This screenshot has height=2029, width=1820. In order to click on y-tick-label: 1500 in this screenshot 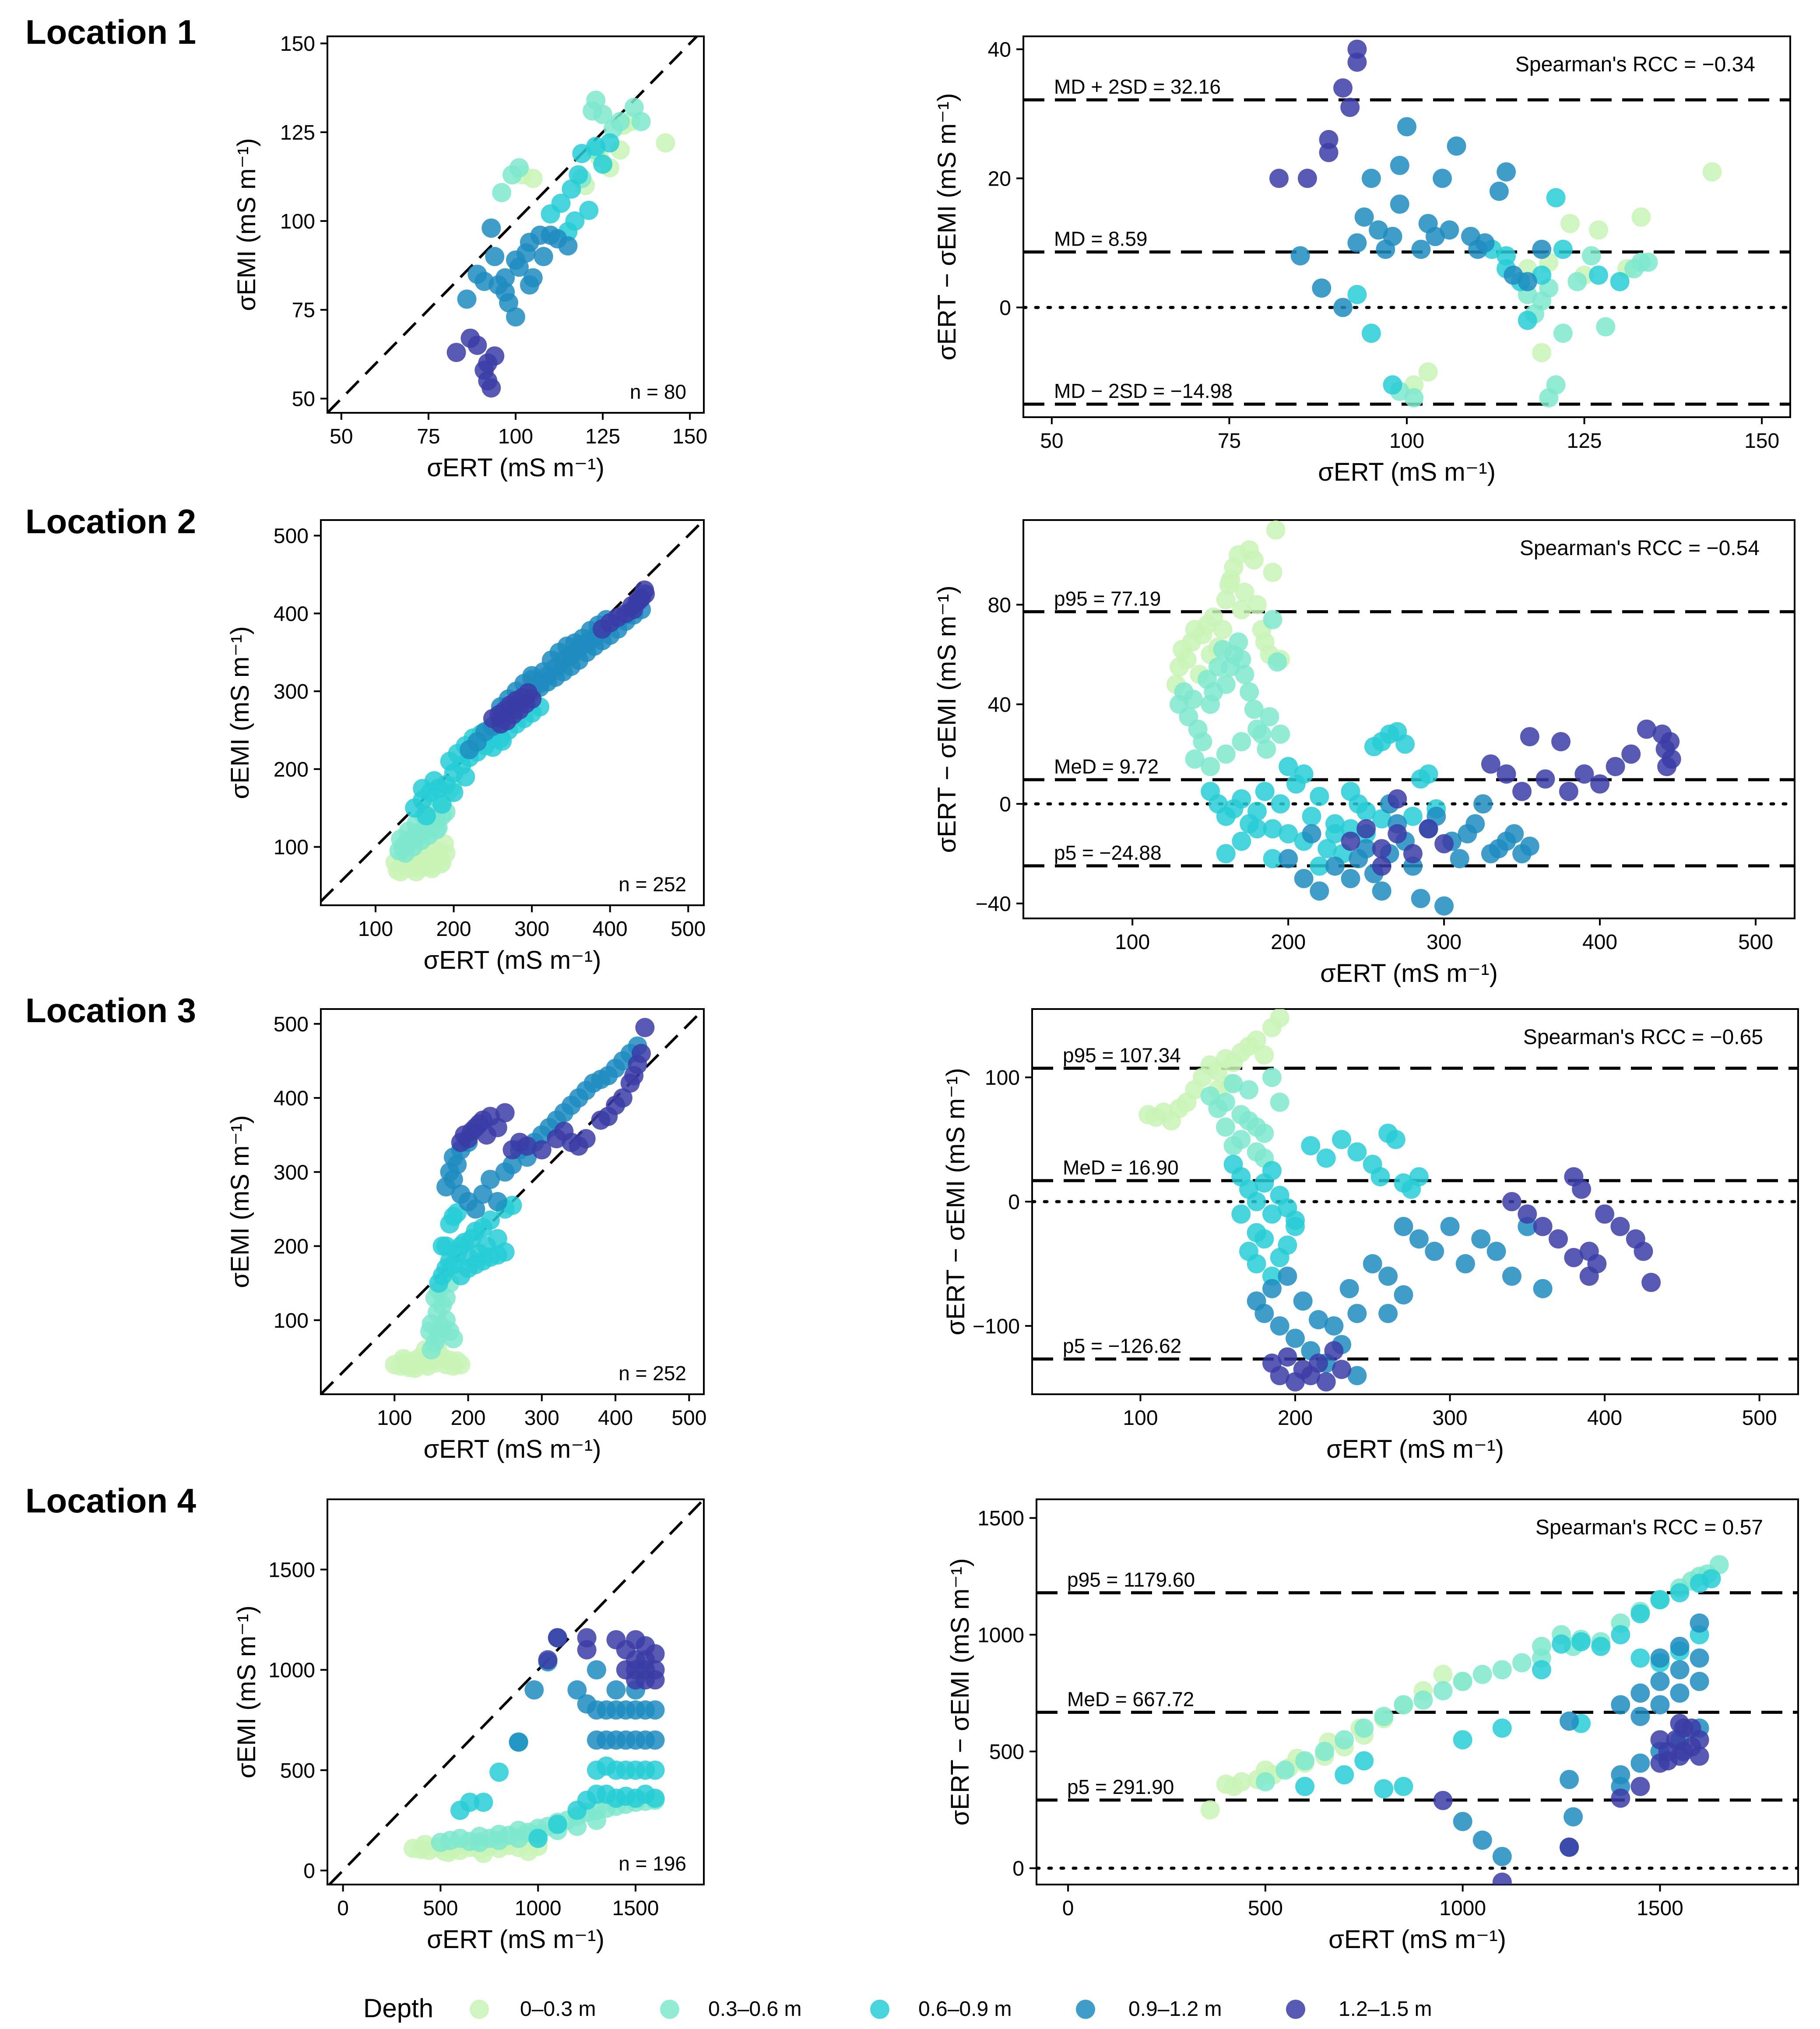, I will do `click(1000, 1518)`.